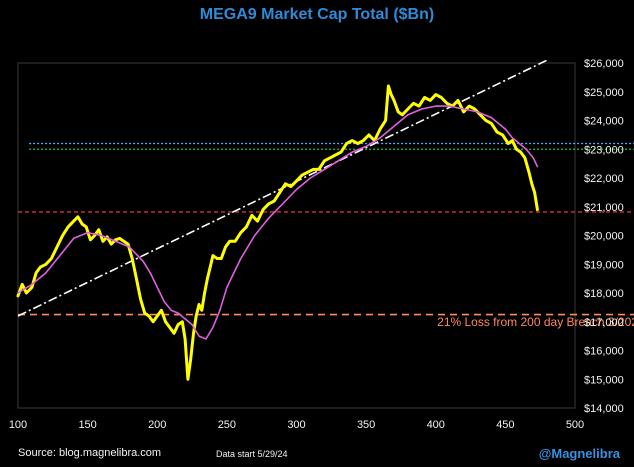 The height and width of the screenshot is (467, 634). What do you see at coordinates (604, 93) in the screenshot?
I see `y-tick-label: $25,000` at bounding box center [604, 93].